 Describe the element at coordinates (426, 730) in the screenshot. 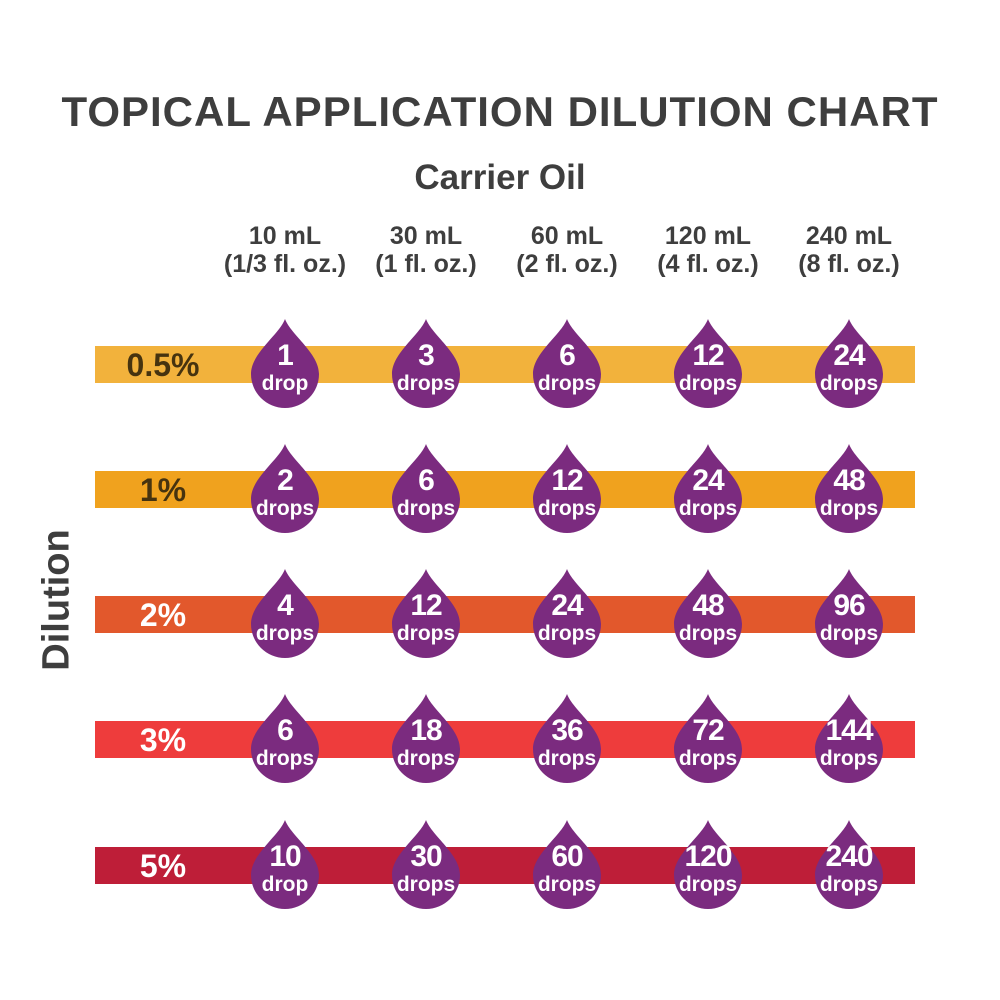

I see `drop-count: 18` at that location.